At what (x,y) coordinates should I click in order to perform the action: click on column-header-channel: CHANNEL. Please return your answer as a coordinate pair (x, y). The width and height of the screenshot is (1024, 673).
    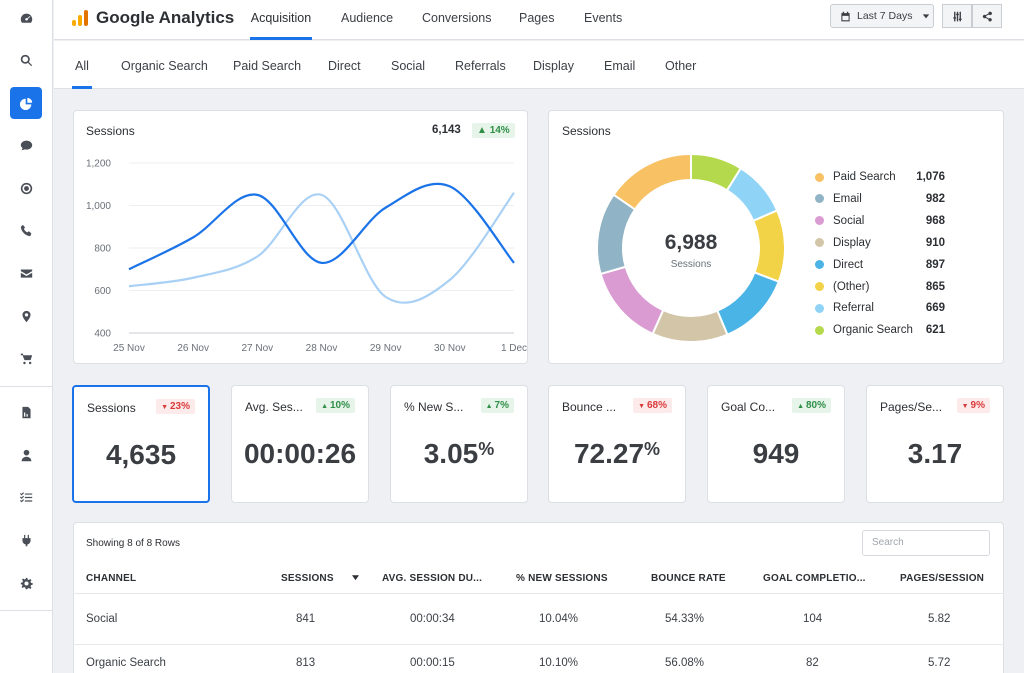
    Looking at the image, I should click on (111, 578).